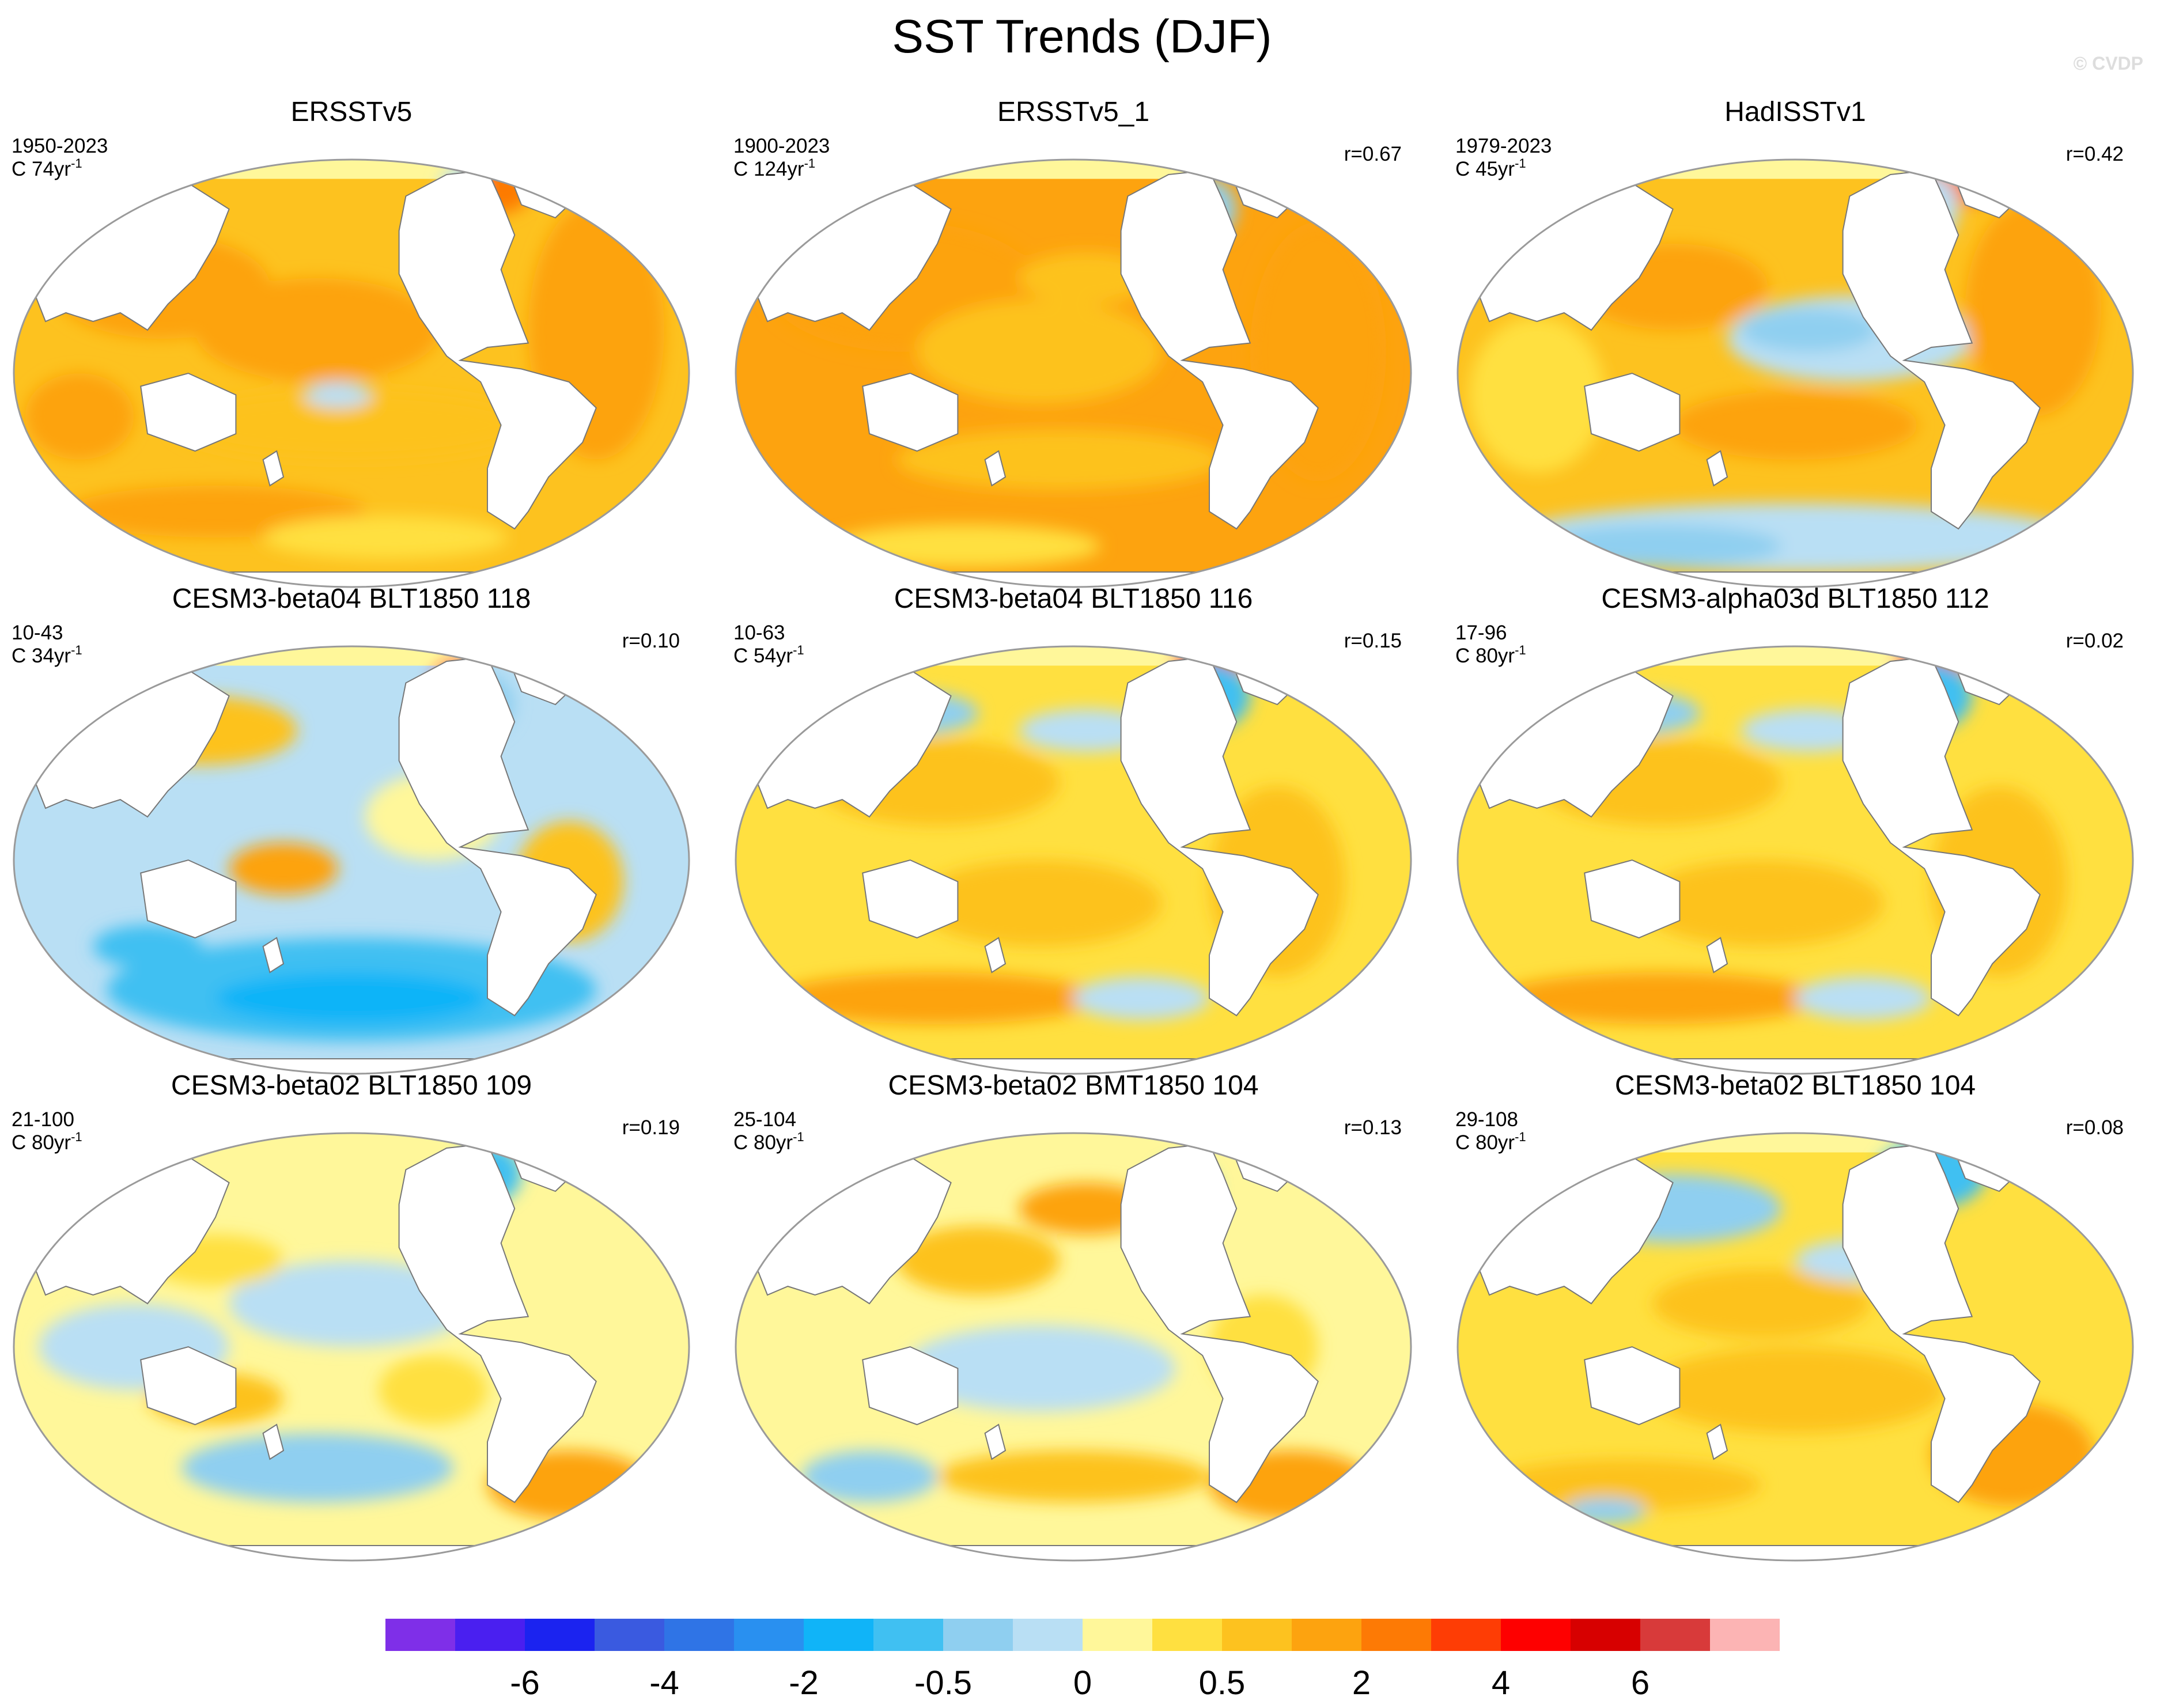  What do you see at coordinates (41, 656) in the screenshot?
I see `panel-units-text: C 34yr` at bounding box center [41, 656].